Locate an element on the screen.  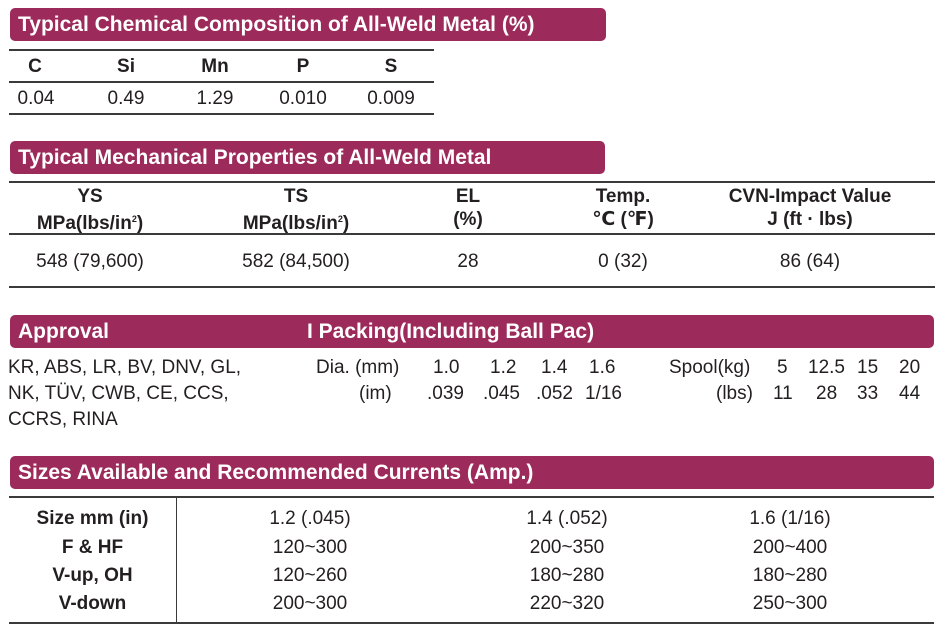
cvn-label: CVN-Impact Value is located at coordinates (810, 196).